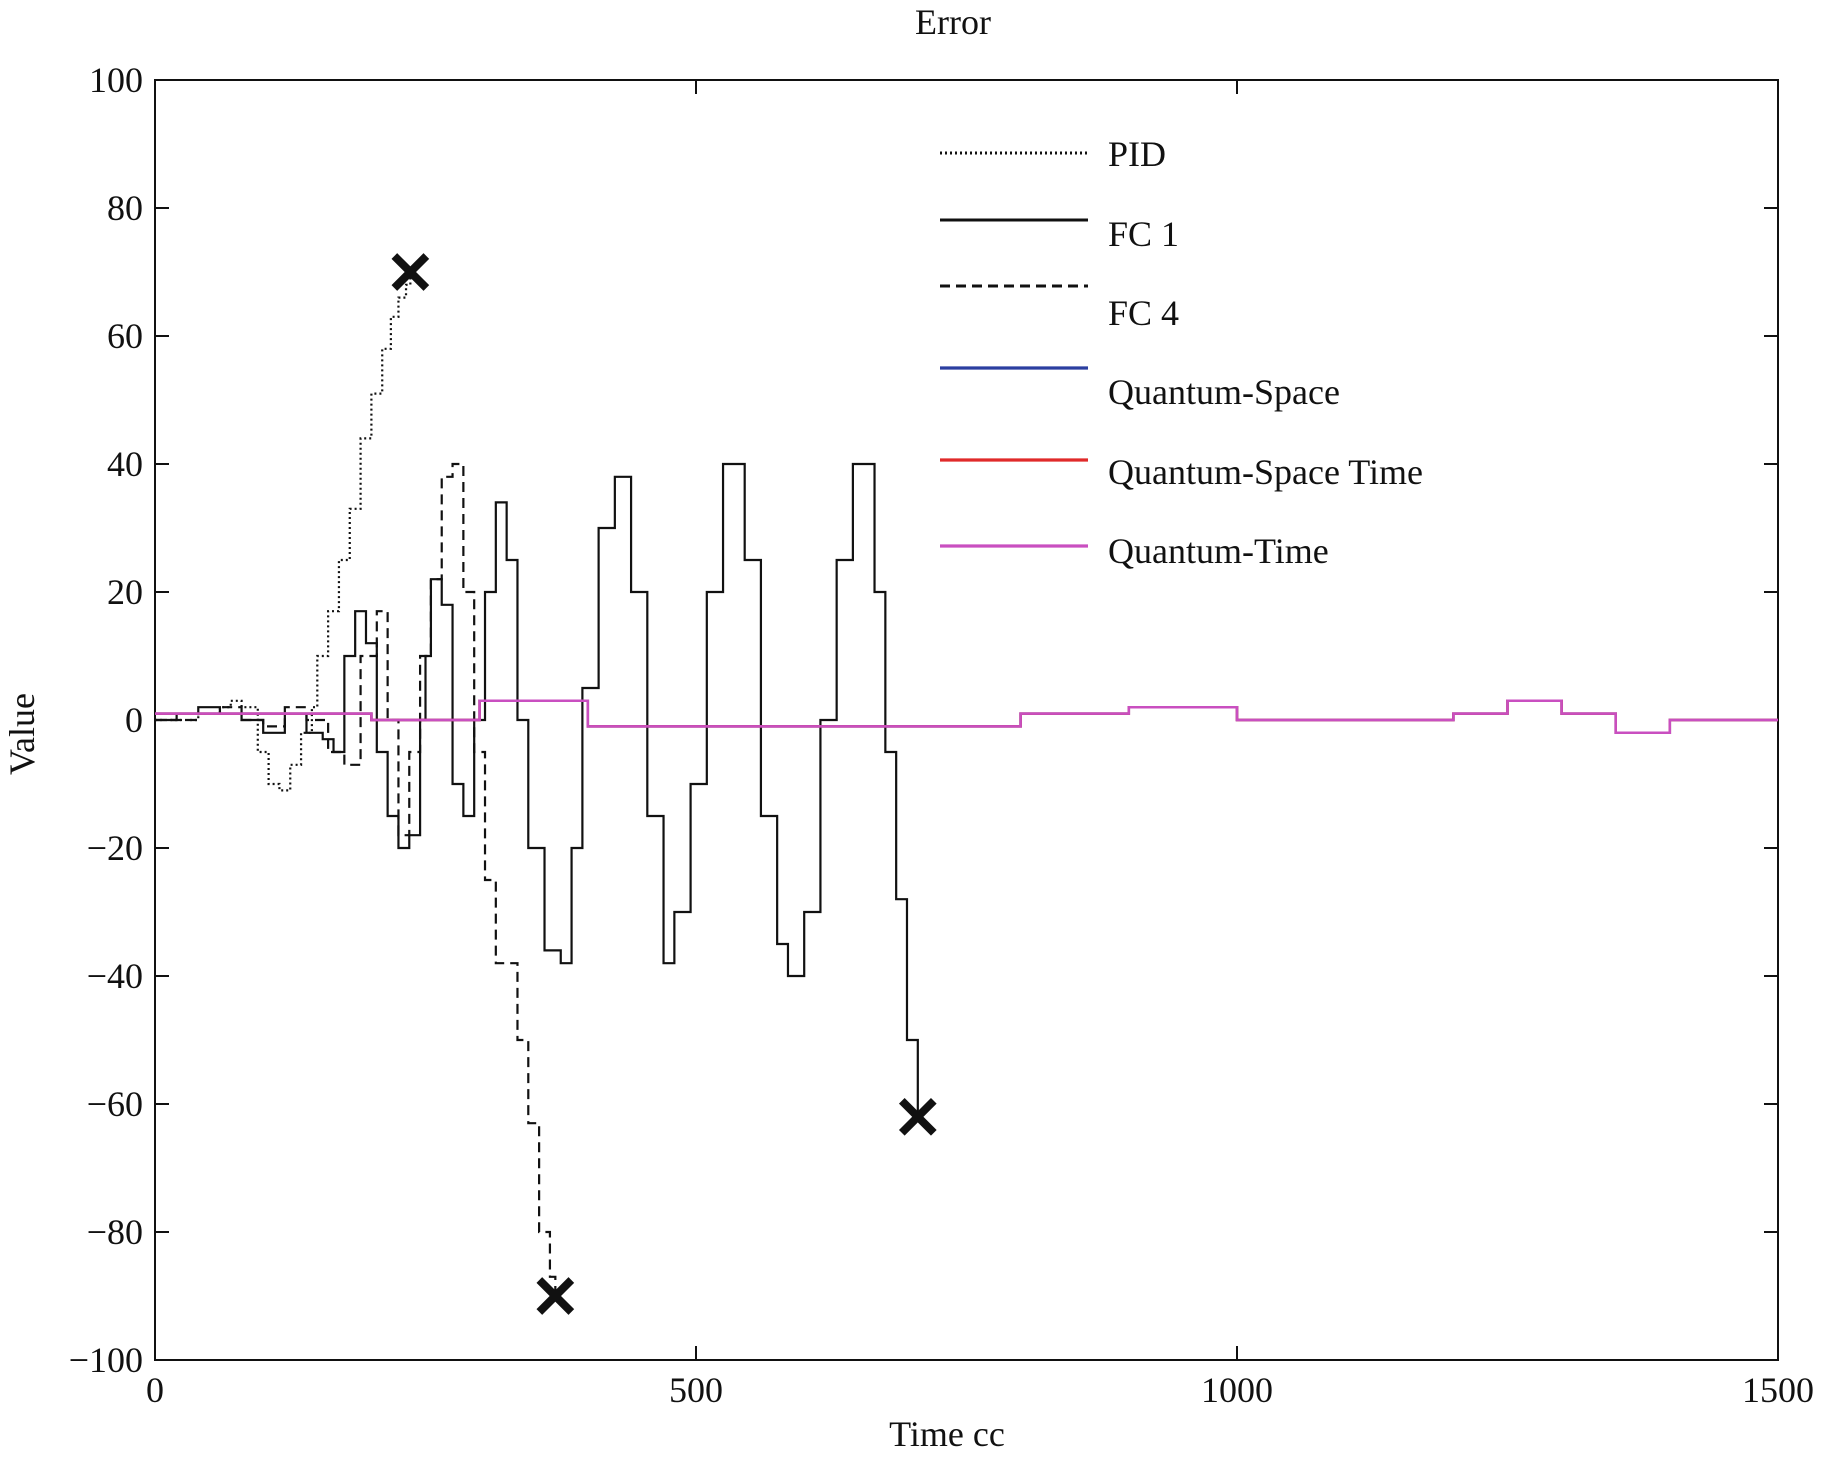  Describe the element at coordinates (1778, 1390) in the screenshot. I see `x-tick-label: 1500` at that location.